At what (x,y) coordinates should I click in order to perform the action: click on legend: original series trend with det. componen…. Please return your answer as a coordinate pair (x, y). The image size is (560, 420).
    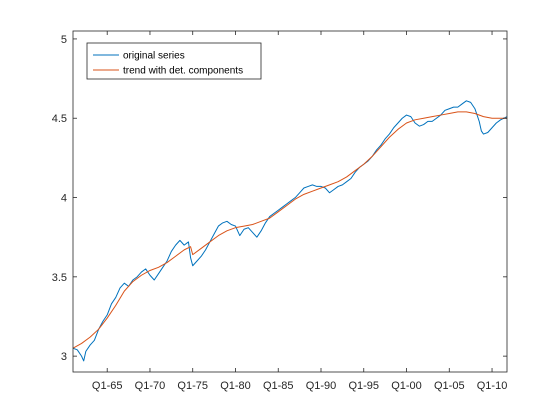
    Looking at the image, I should click on (174, 61).